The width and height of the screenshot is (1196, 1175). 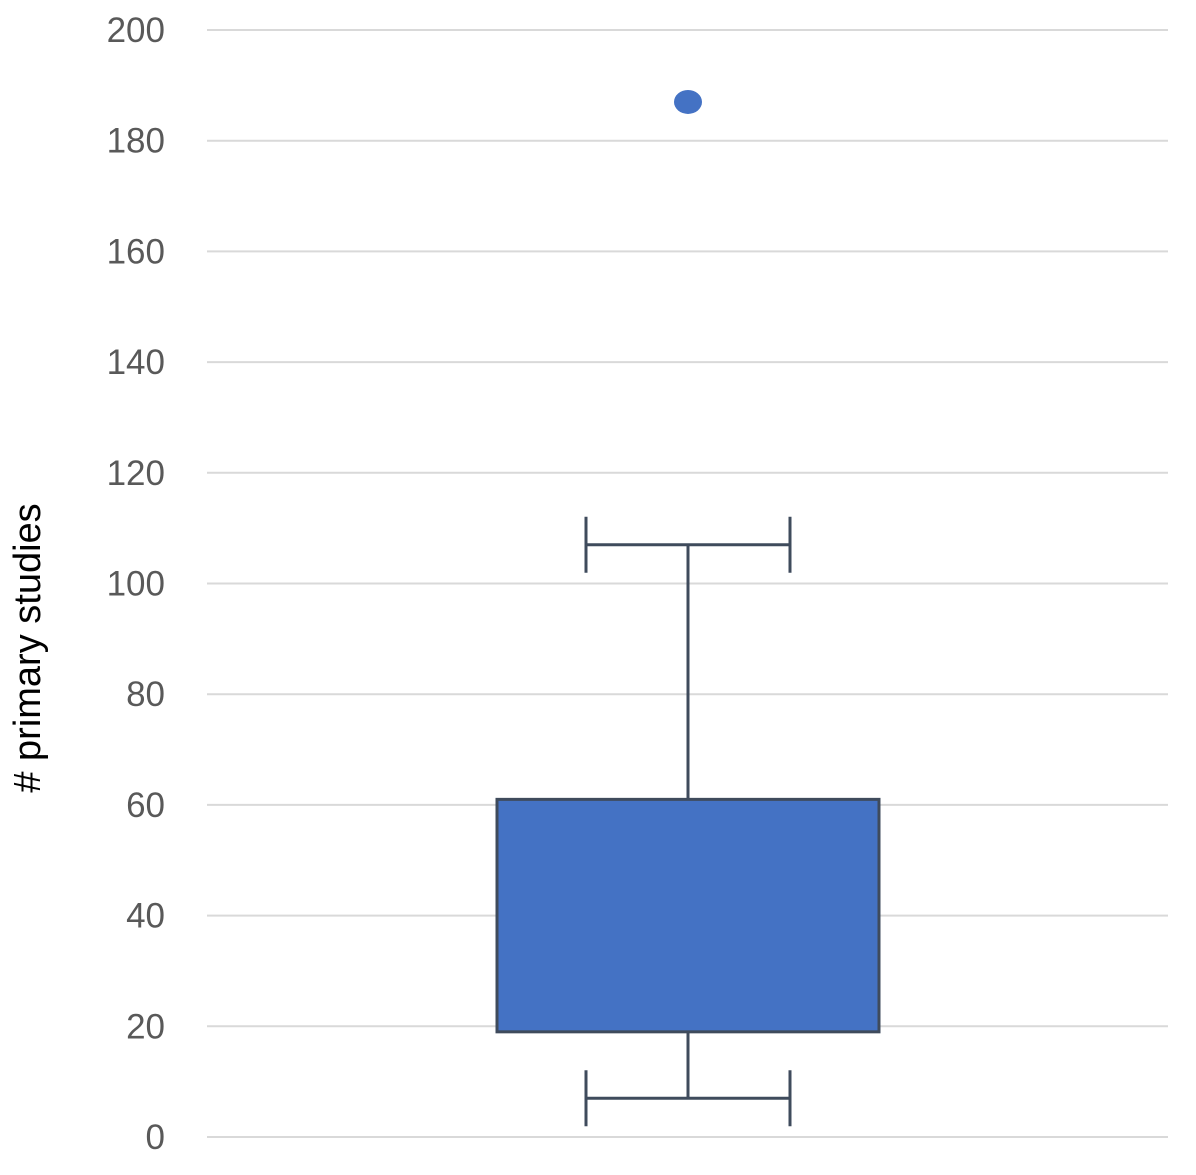 I want to click on y-tick-label-100: 100, so click(x=136, y=584).